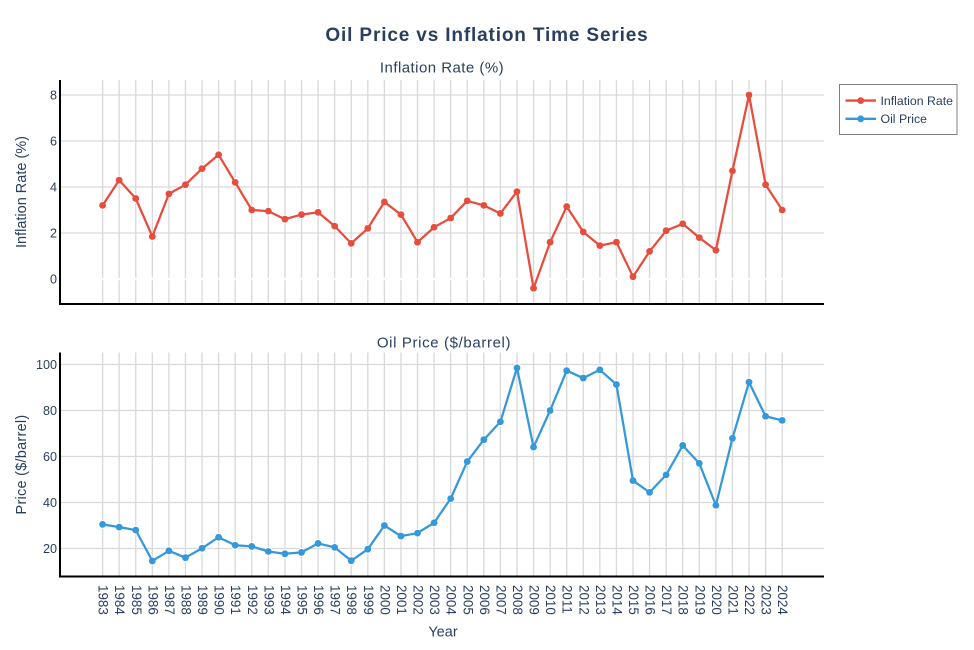 This screenshot has width=974, height=650. I want to click on svg-text: 20, so click(50, 549).